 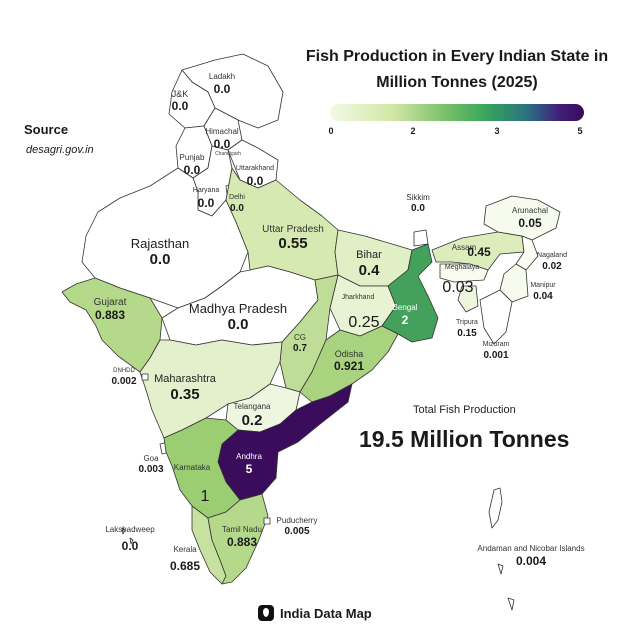 I want to click on label-karnataka: Karnataka, so click(x=192, y=467).